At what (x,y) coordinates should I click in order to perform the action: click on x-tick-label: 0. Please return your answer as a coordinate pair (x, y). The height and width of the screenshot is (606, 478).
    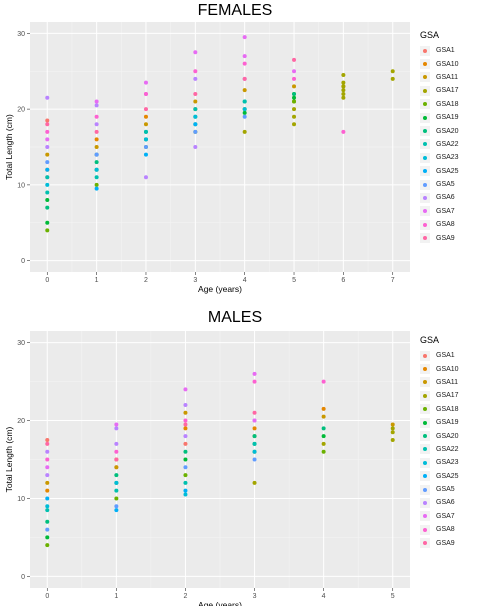
    Looking at the image, I should click on (47, 596).